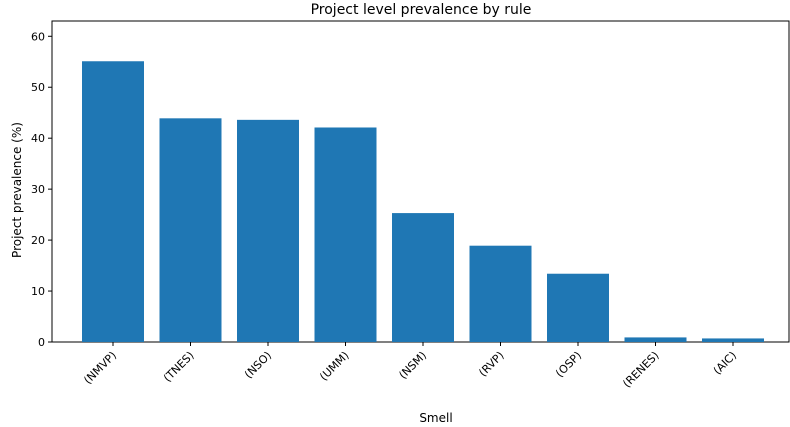 Image resolution: width=790 pixels, height=427 pixels. What do you see at coordinates (334, 366) in the screenshot?
I see `x-tick-label: (UMM)` at bounding box center [334, 366].